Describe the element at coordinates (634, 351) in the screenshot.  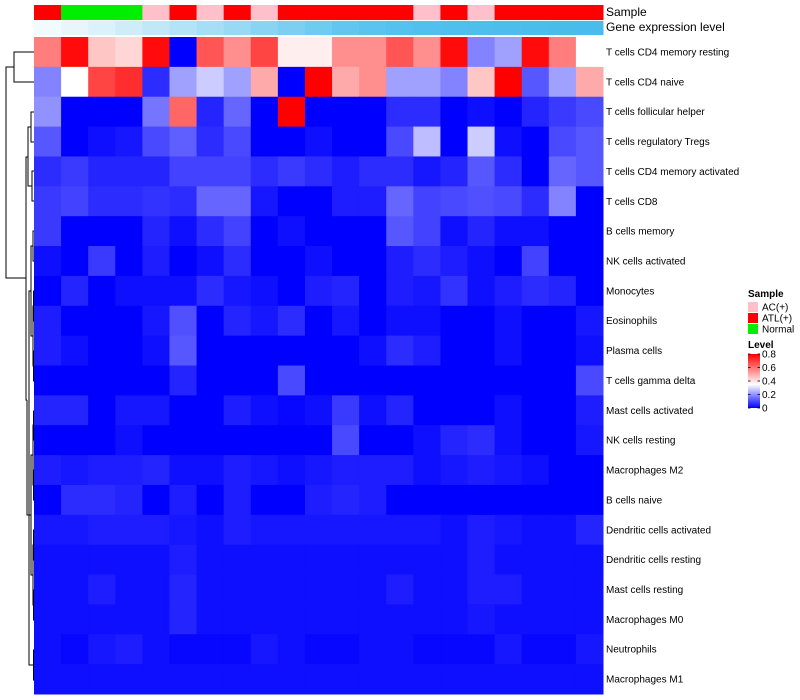
I see `row-label: Plasma cells` at that location.